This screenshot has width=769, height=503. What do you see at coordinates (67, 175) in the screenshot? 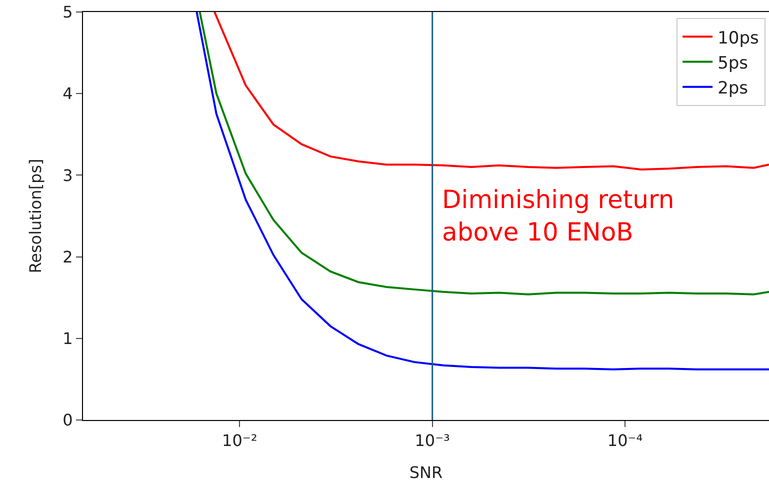
I see `y-tick-label: 3` at bounding box center [67, 175].